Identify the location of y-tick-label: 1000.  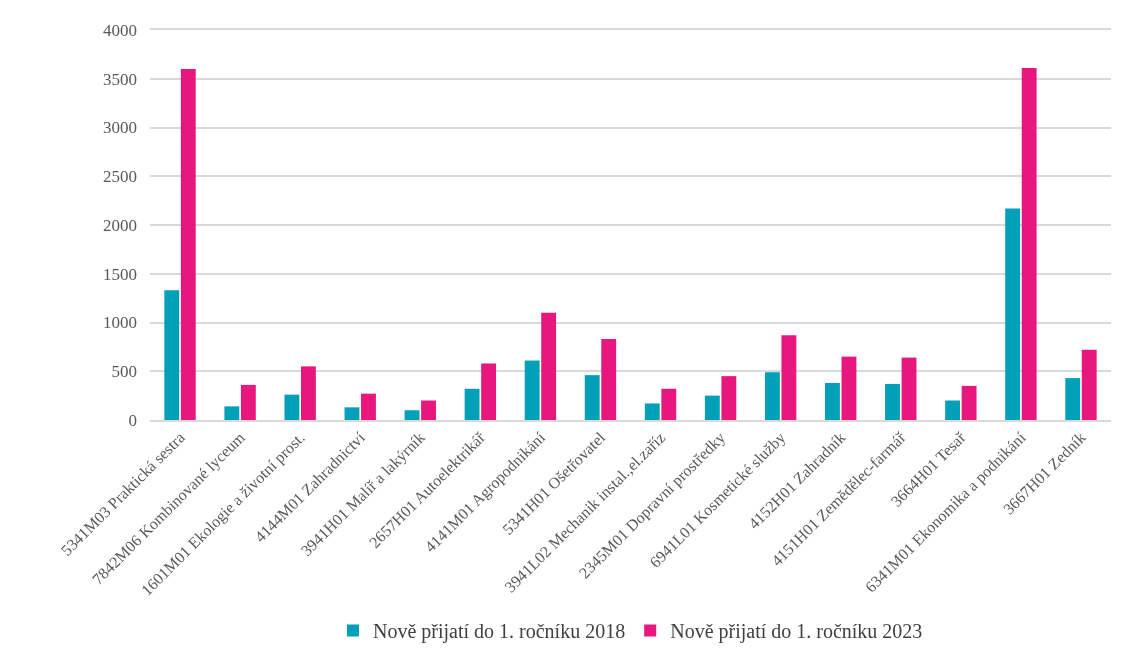
(120, 323).